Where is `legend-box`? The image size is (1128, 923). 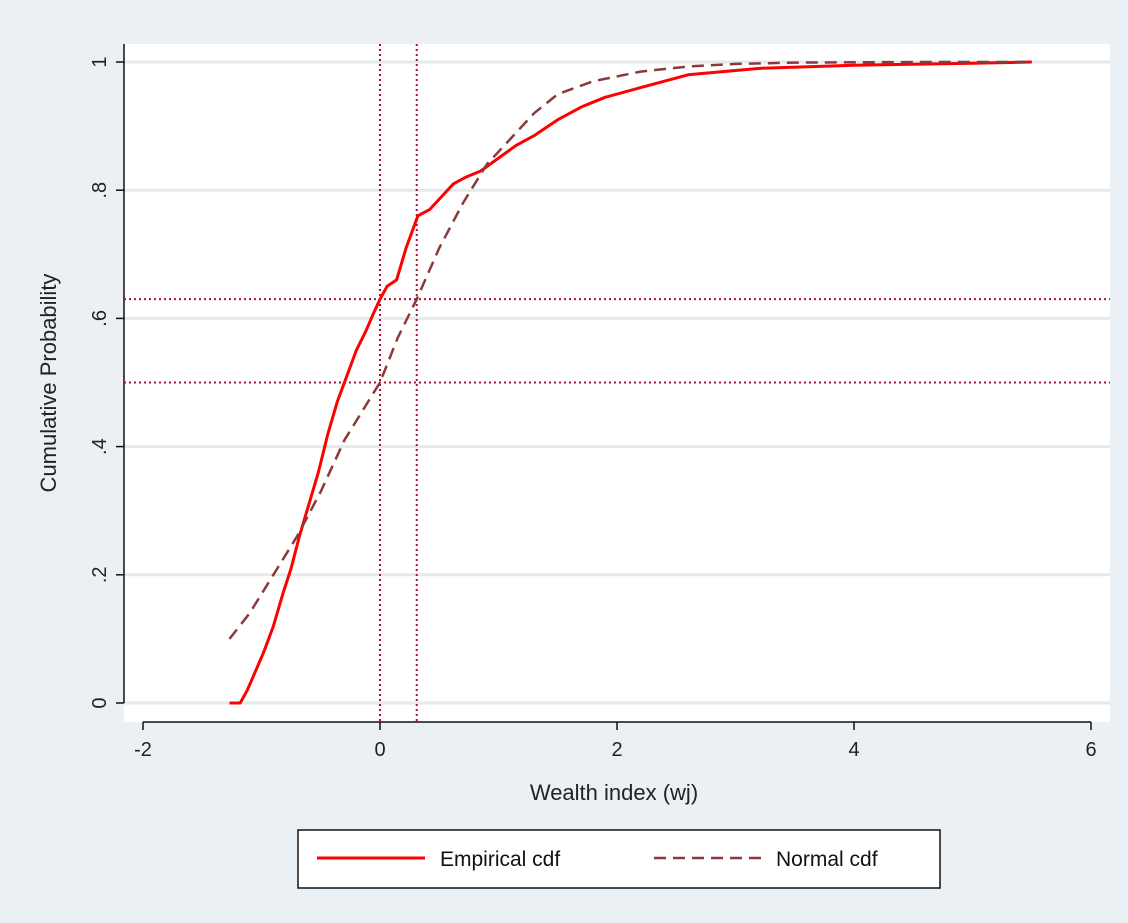
legend-box is located at coordinates (619, 859).